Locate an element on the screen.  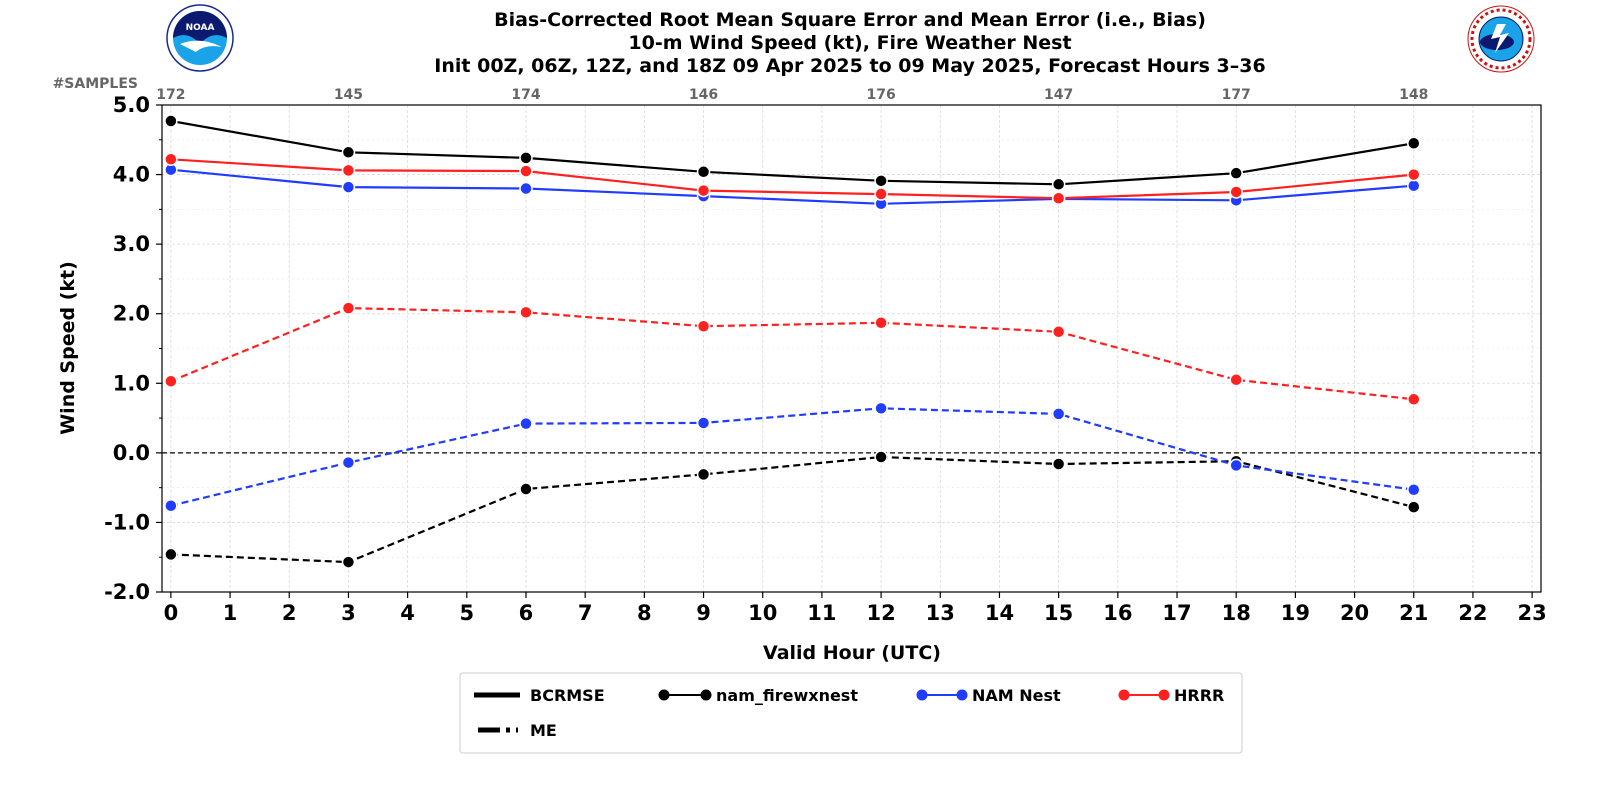
y-tick-label: 5.0 is located at coordinates (131, 105).